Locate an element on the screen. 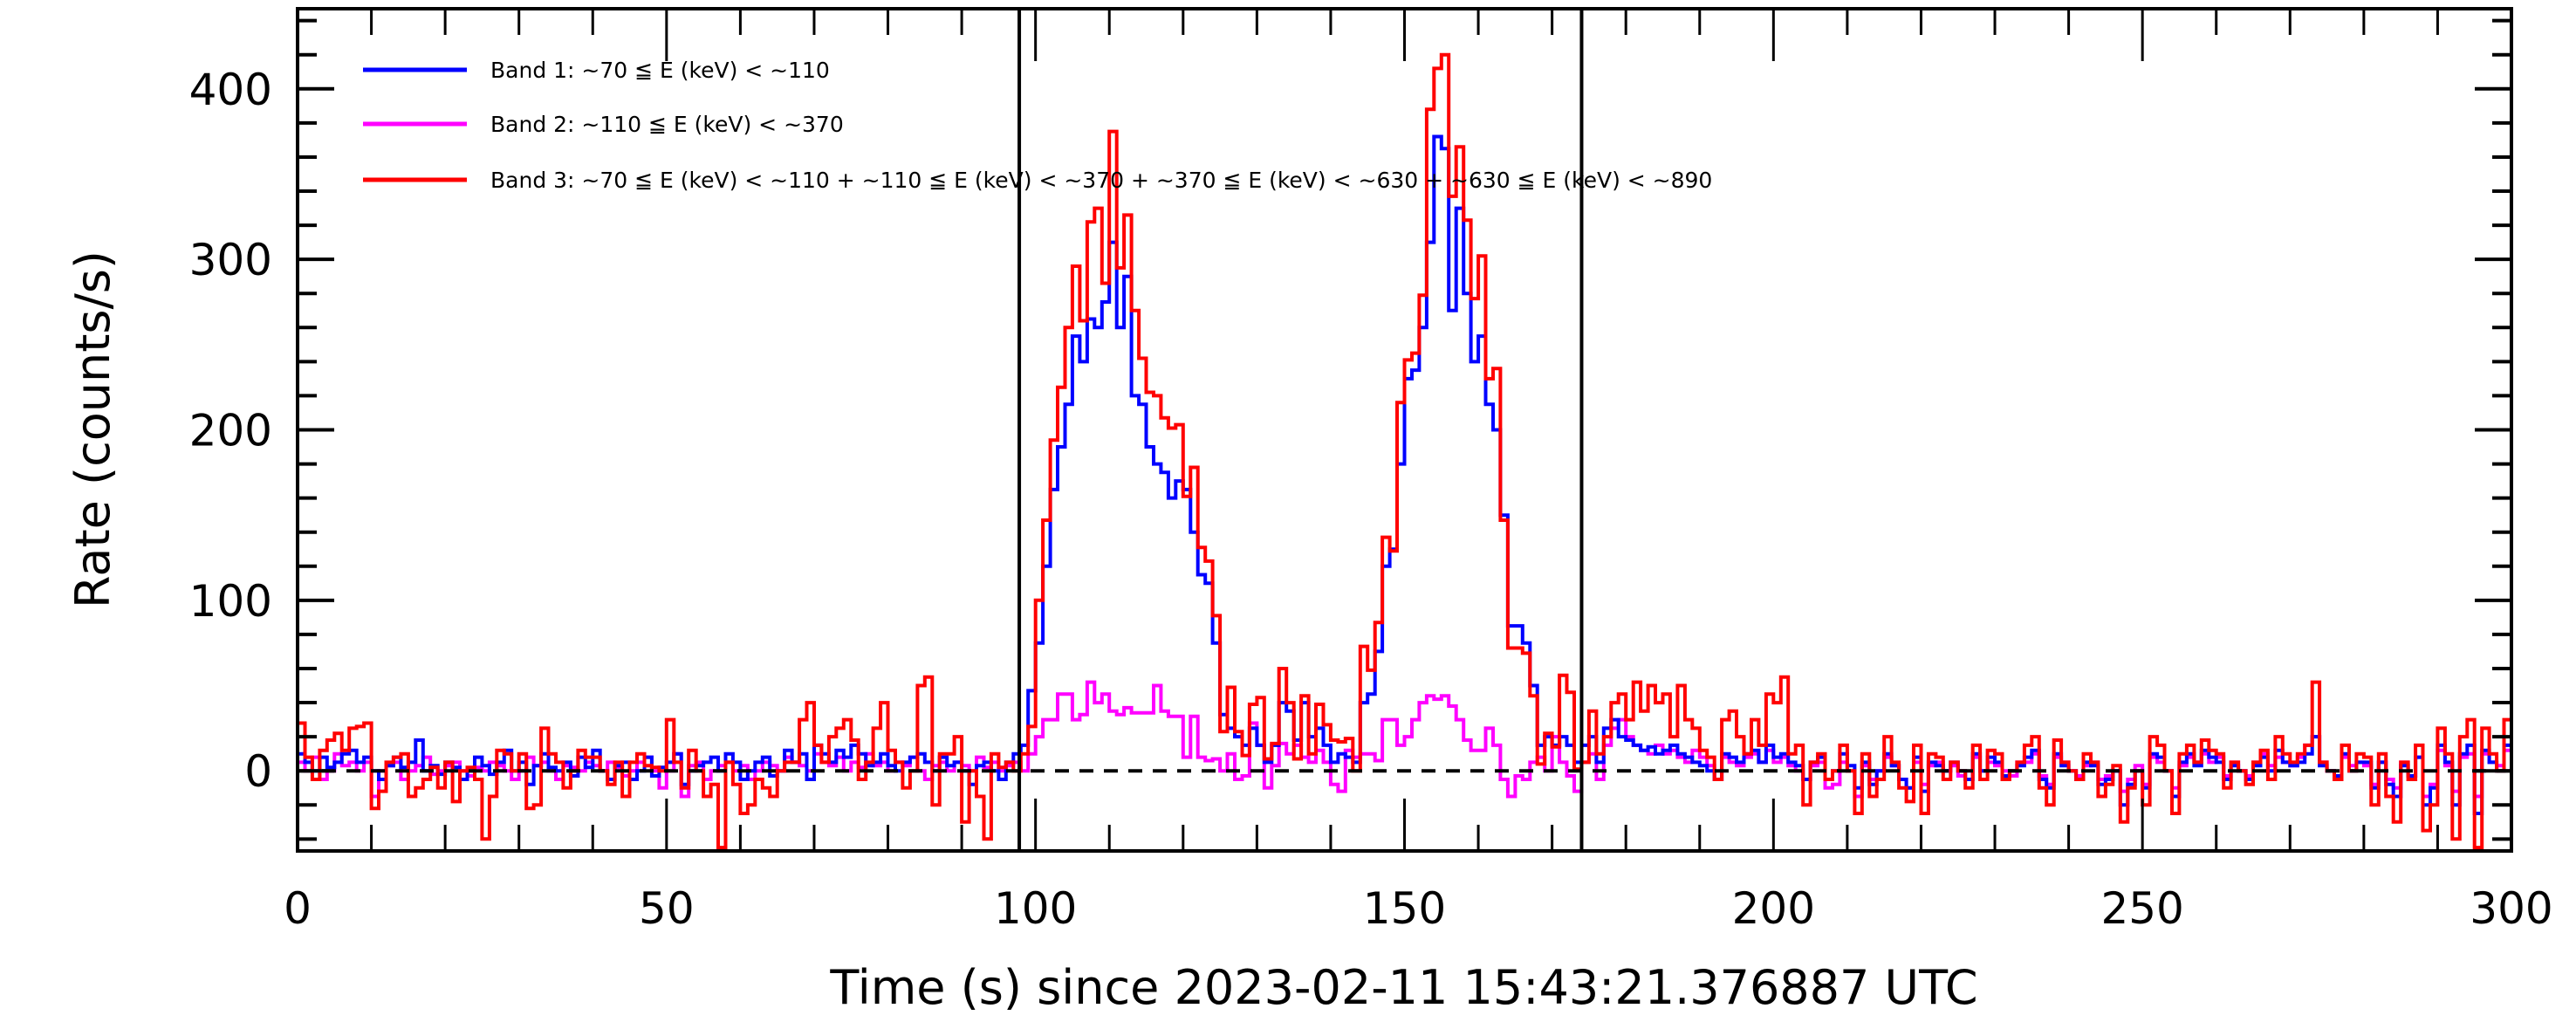 Image resolution: width=2576 pixels, height=1029 pixels. x-tick-label: 200 is located at coordinates (1774, 908).